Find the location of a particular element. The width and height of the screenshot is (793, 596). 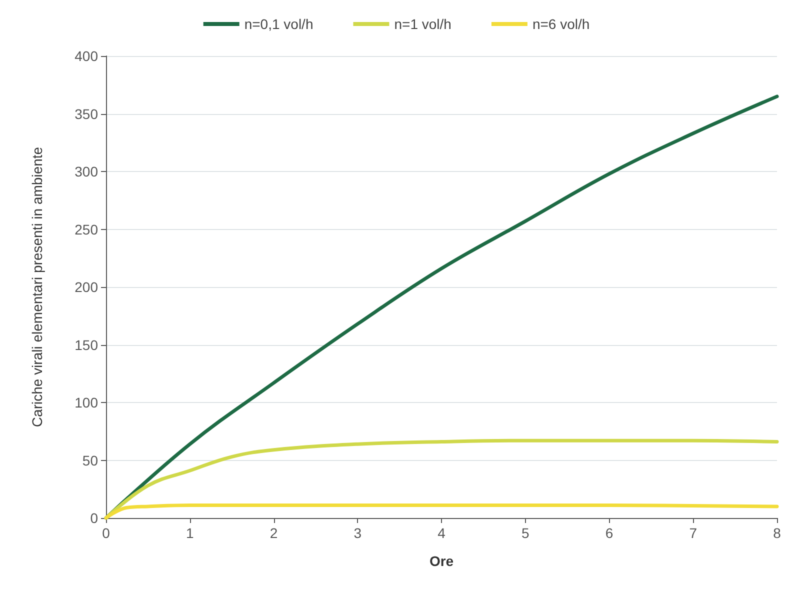

y-axis-title: Cariche virali elementari presenti in ambiente is located at coordinates (37, 287).